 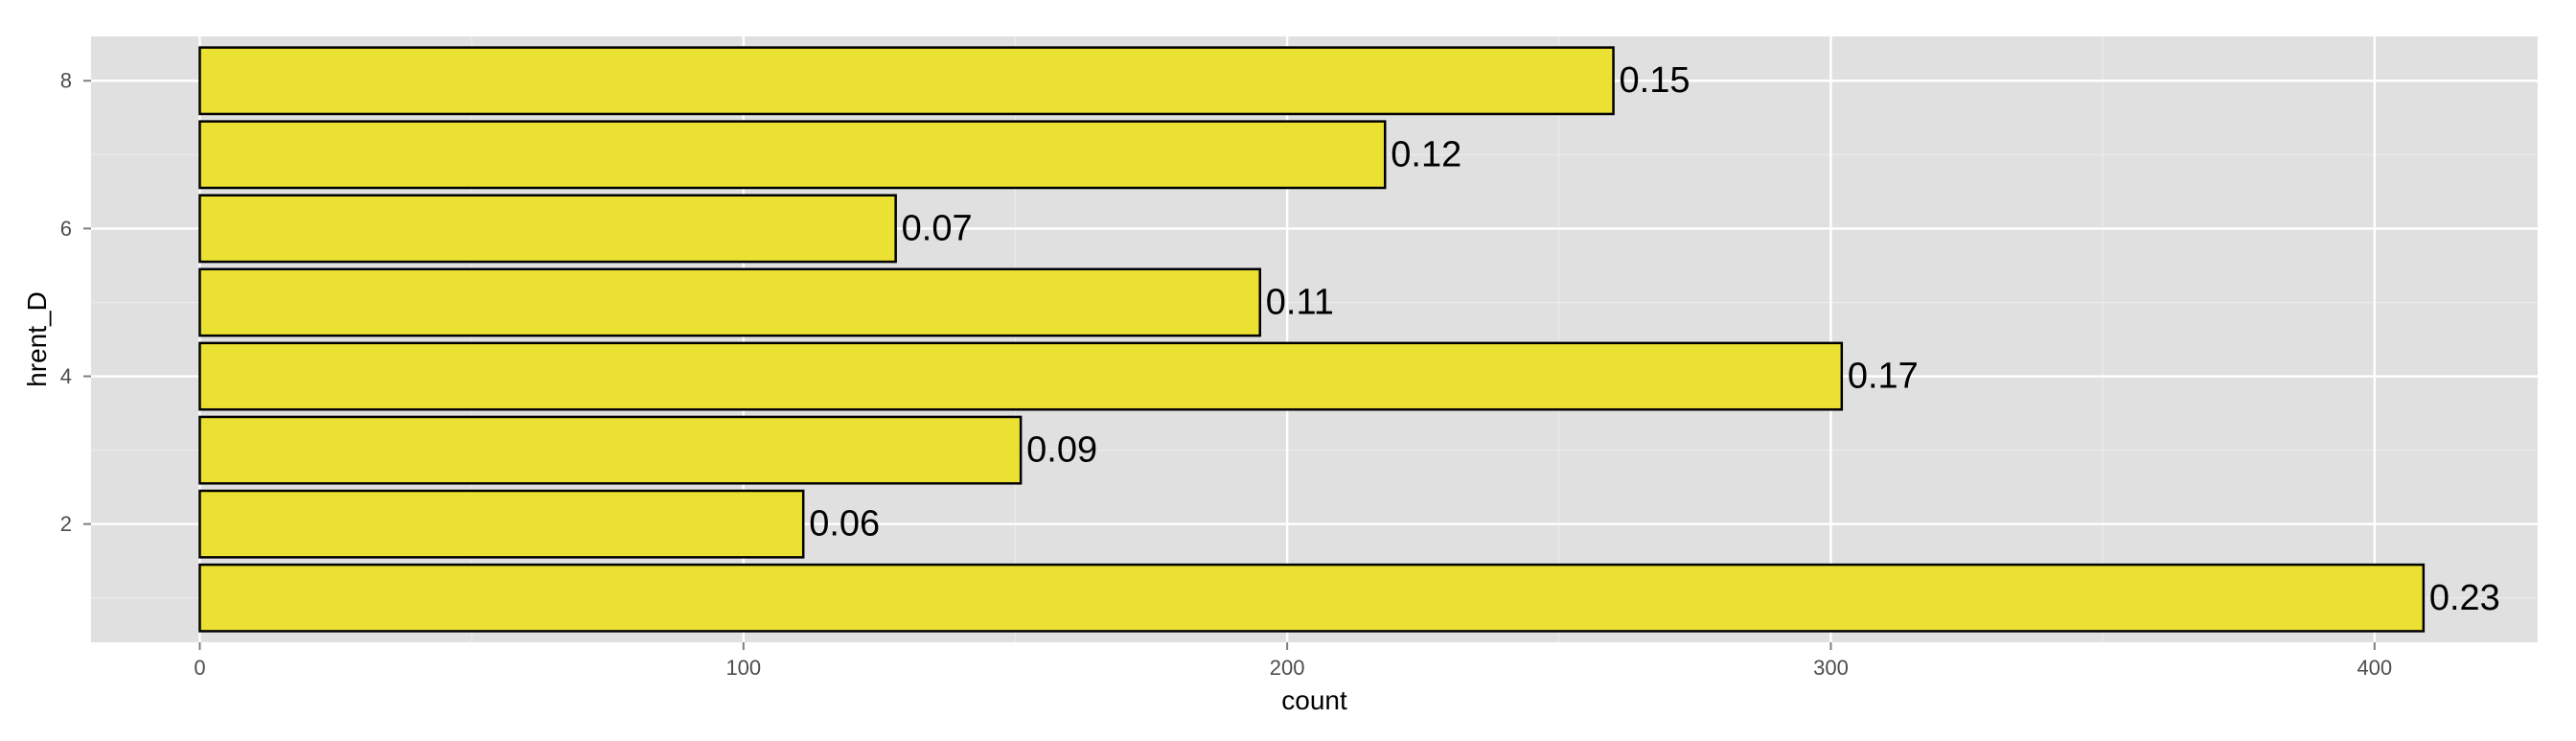 What do you see at coordinates (75, 302) in the screenshot?
I see `y-axis: 2 4 6 8` at bounding box center [75, 302].